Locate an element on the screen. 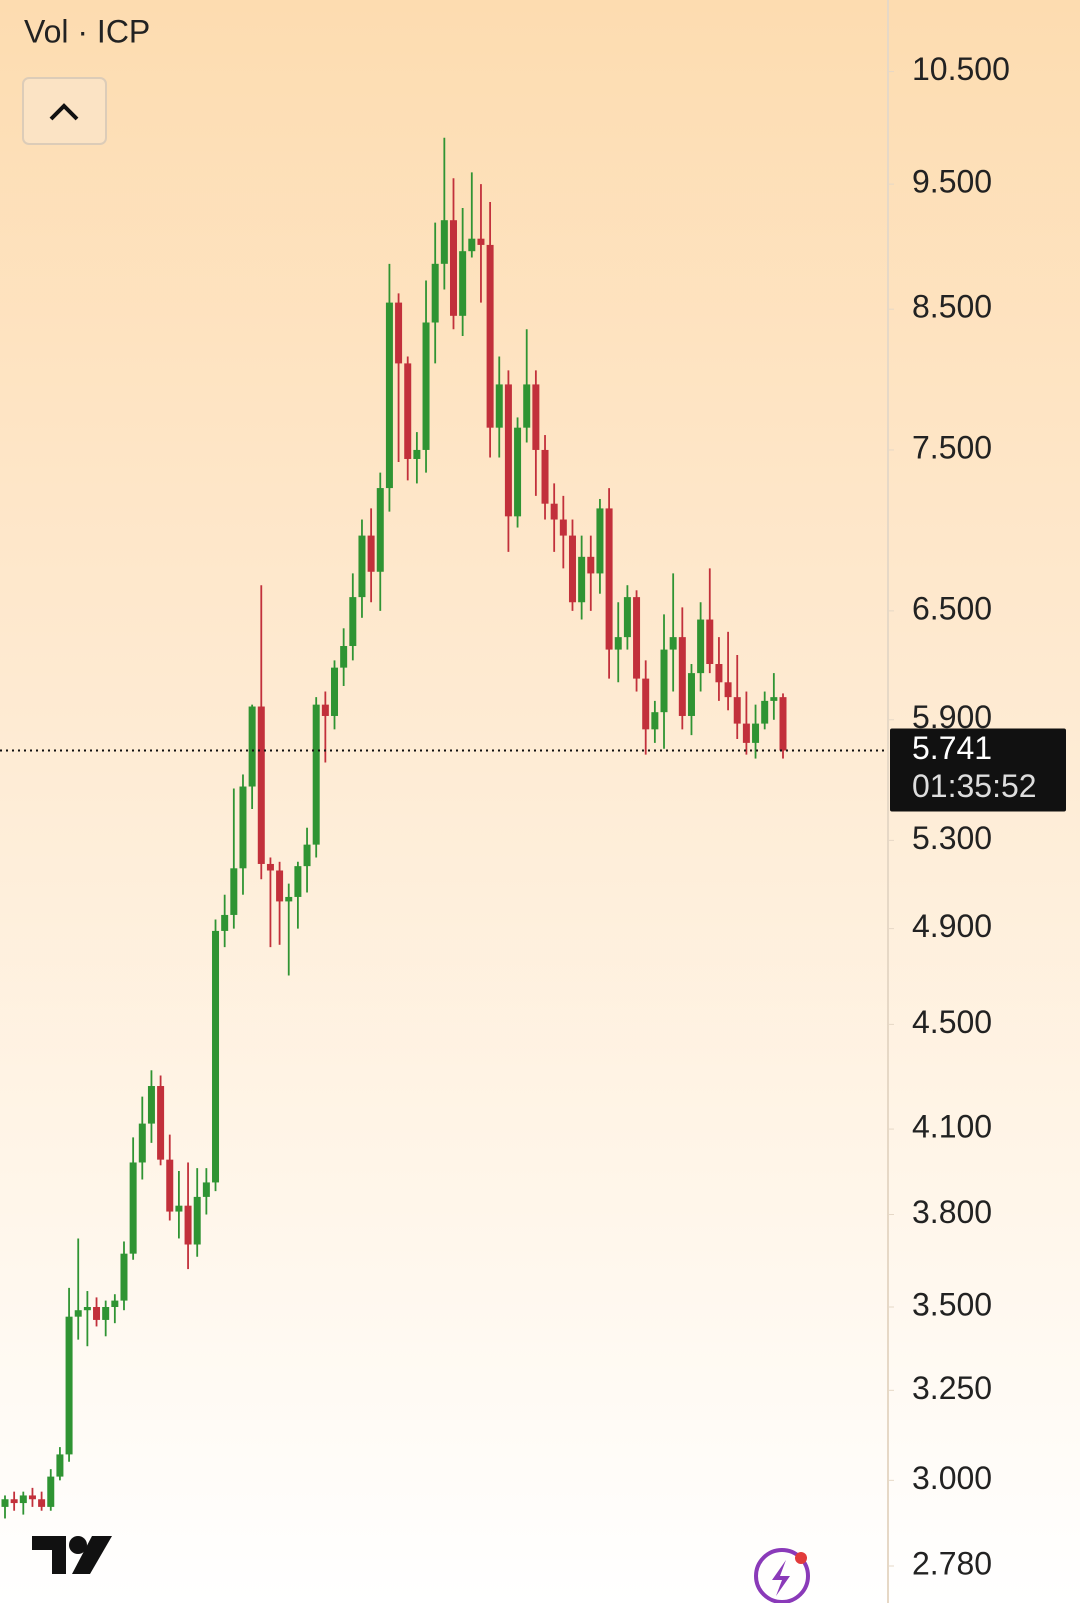 The height and width of the screenshot is (1603, 1080). y-tick-label: 3.800 is located at coordinates (952, 1212).